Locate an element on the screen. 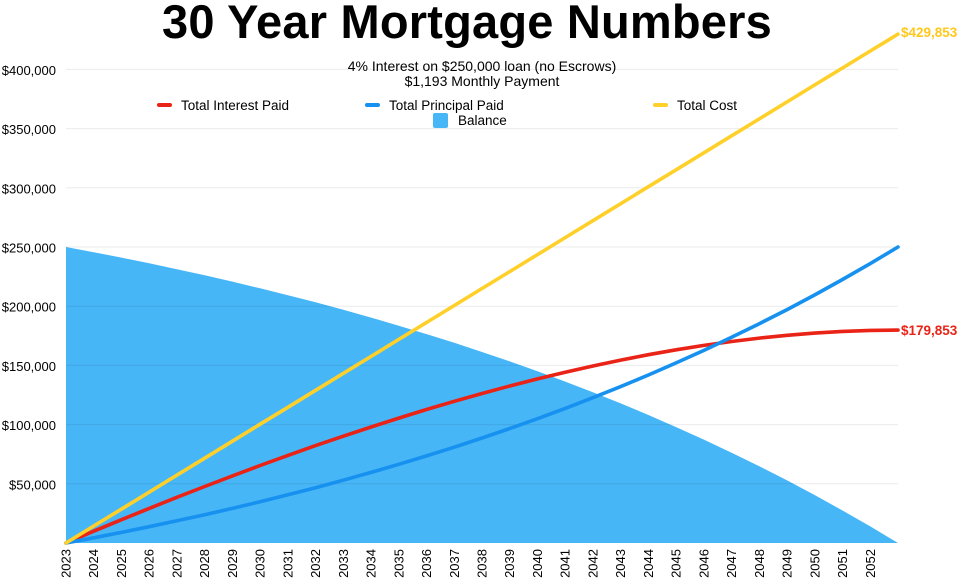 The image size is (960, 584). x-axis-label: 2048 is located at coordinates (759, 563).